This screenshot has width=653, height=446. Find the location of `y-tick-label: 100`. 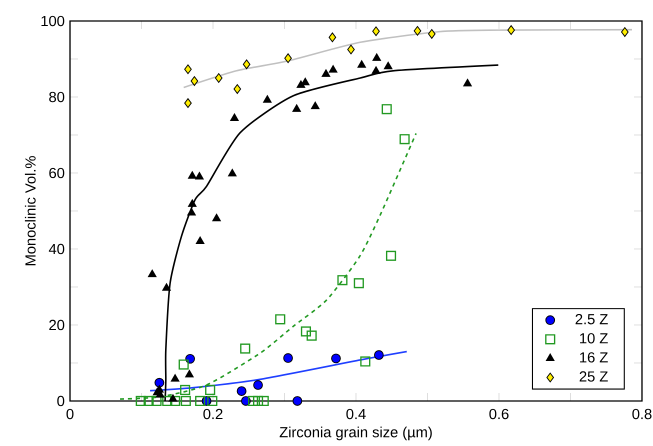

y-tick-label: 100 is located at coordinates (52, 21).